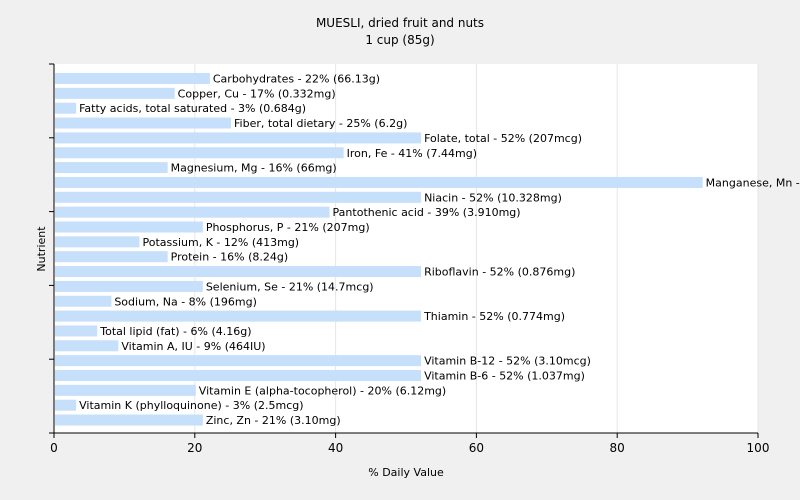 The width and height of the screenshot is (800, 500). What do you see at coordinates (254, 168) in the screenshot?
I see `bar-label: Magnesium, Mg - 16% (66mg)` at bounding box center [254, 168].